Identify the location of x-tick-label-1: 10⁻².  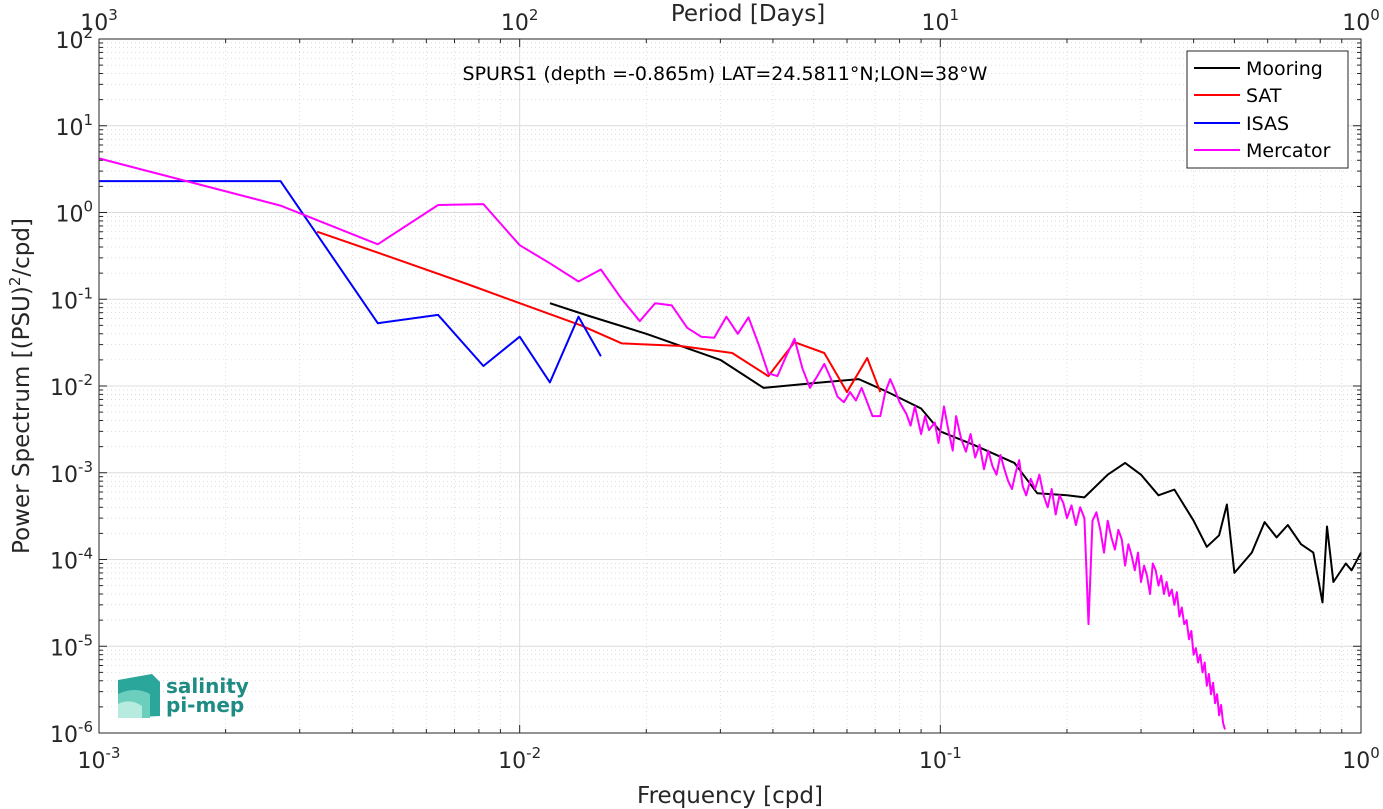
(519, 759).